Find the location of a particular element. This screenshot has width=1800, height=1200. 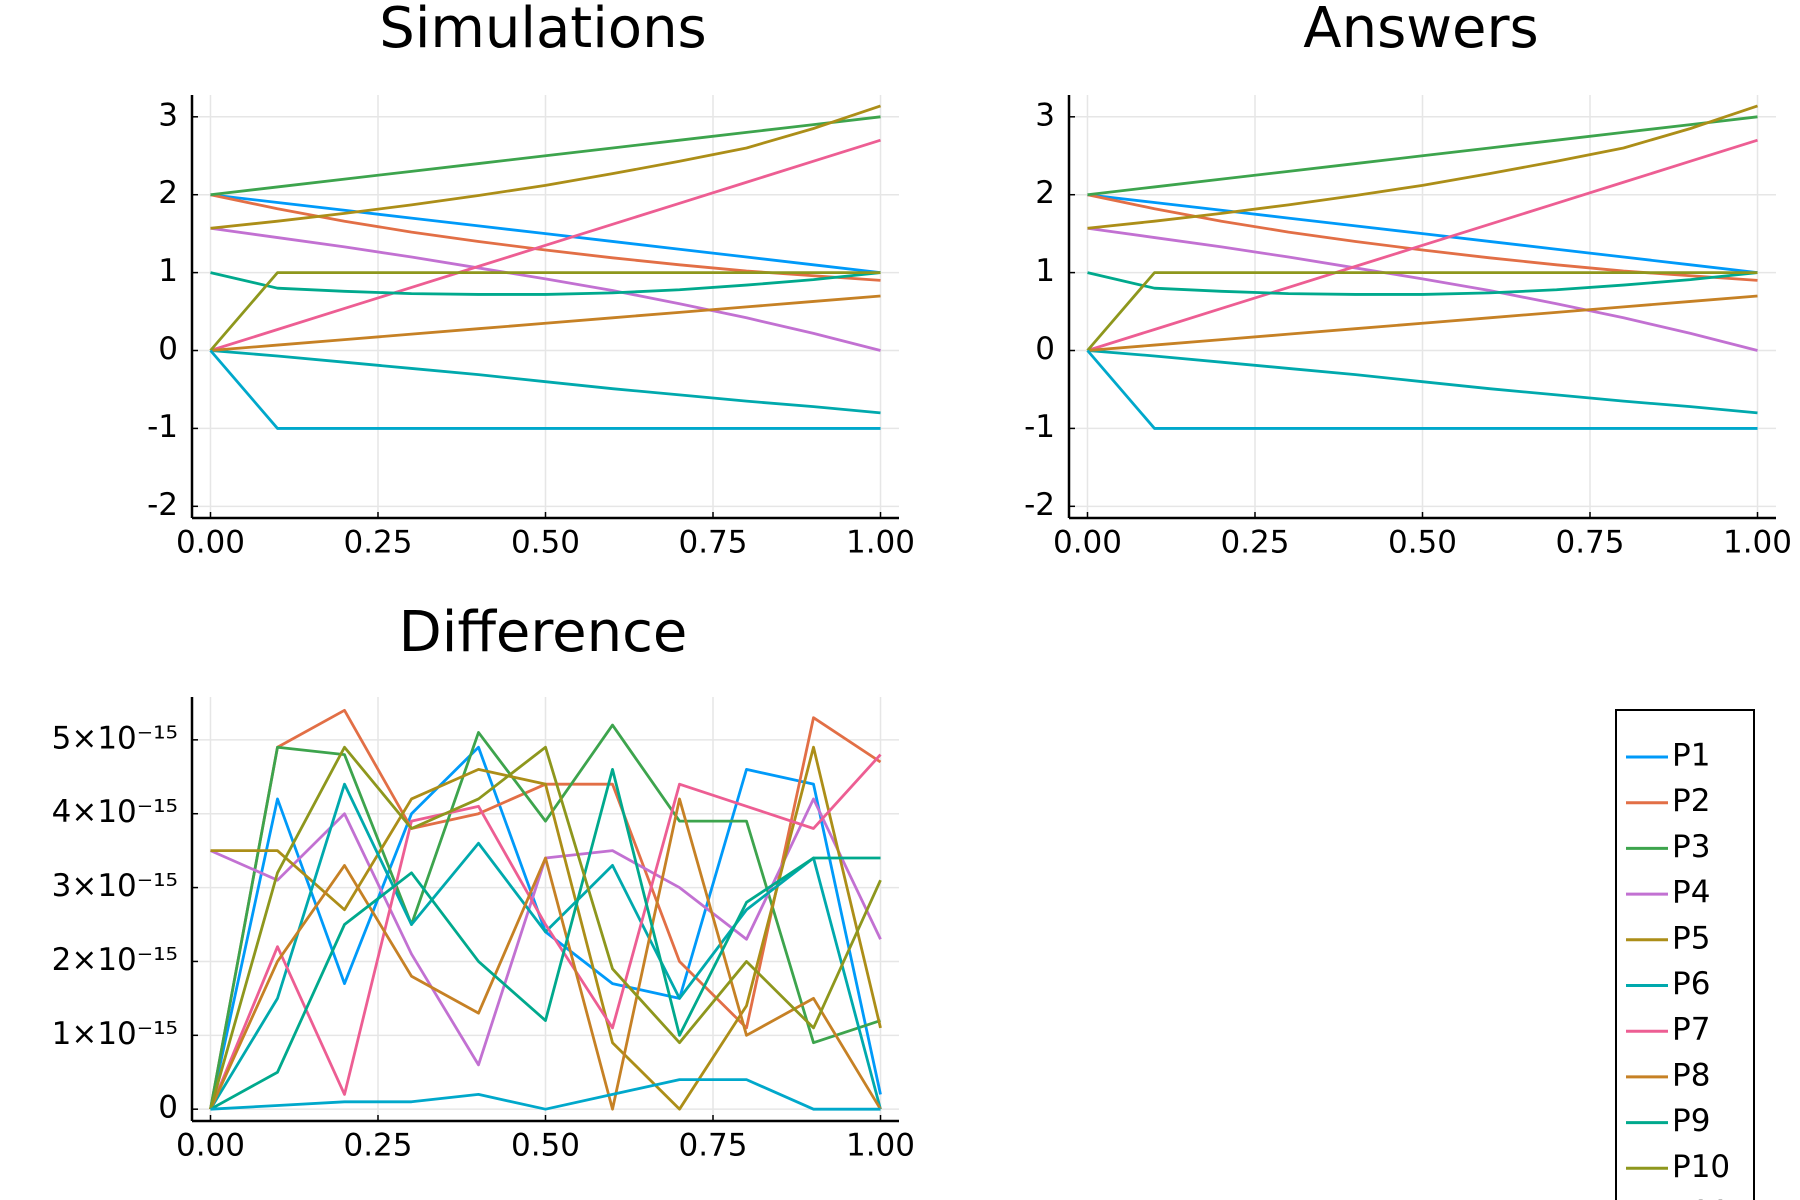

legend-box is located at coordinates (1685, 954).